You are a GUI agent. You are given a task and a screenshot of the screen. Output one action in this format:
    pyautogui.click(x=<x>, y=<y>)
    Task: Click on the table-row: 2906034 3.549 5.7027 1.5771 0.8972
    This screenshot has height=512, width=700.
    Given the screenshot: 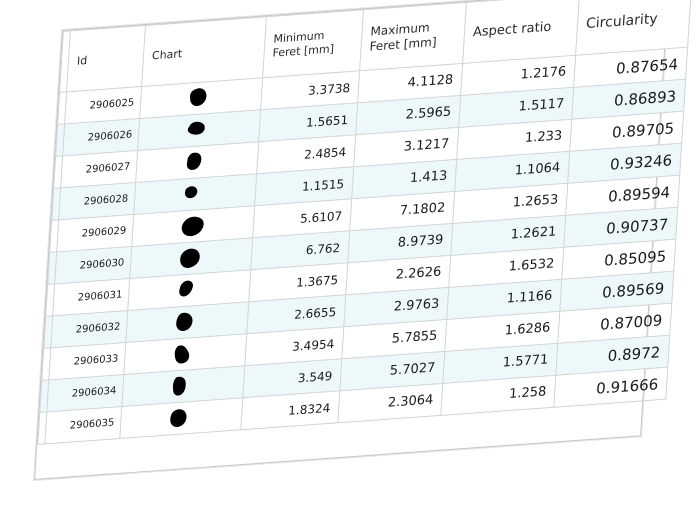 What is the action you would take?
    pyautogui.click(x=354, y=374)
    